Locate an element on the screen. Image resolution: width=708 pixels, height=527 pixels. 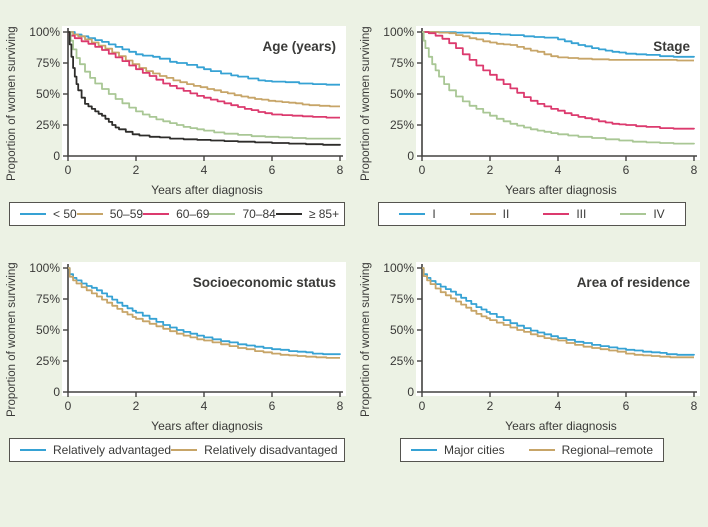
stage-survival-chart: 0 25% 50% 75% 100% 0 2 4 6 8 Stage is located at coordinates (541, 101).